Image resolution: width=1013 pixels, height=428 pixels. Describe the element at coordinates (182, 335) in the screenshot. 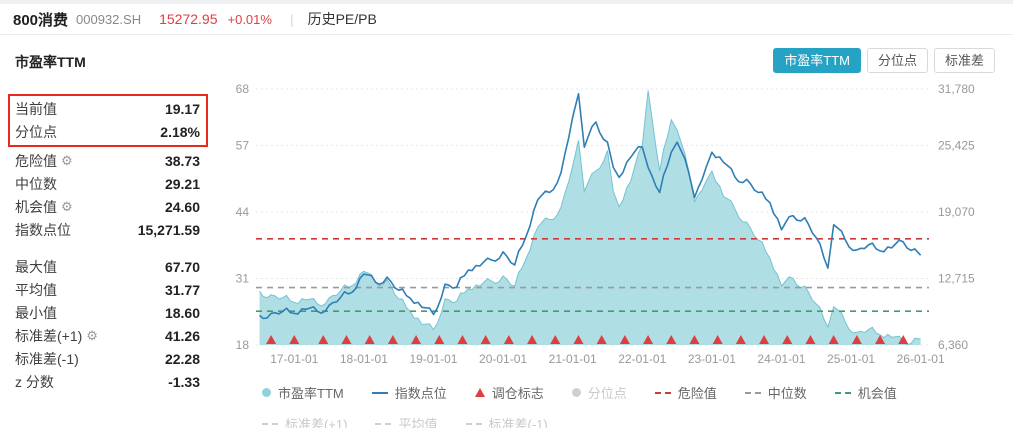

I see `stat-value: 41.26` at that location.